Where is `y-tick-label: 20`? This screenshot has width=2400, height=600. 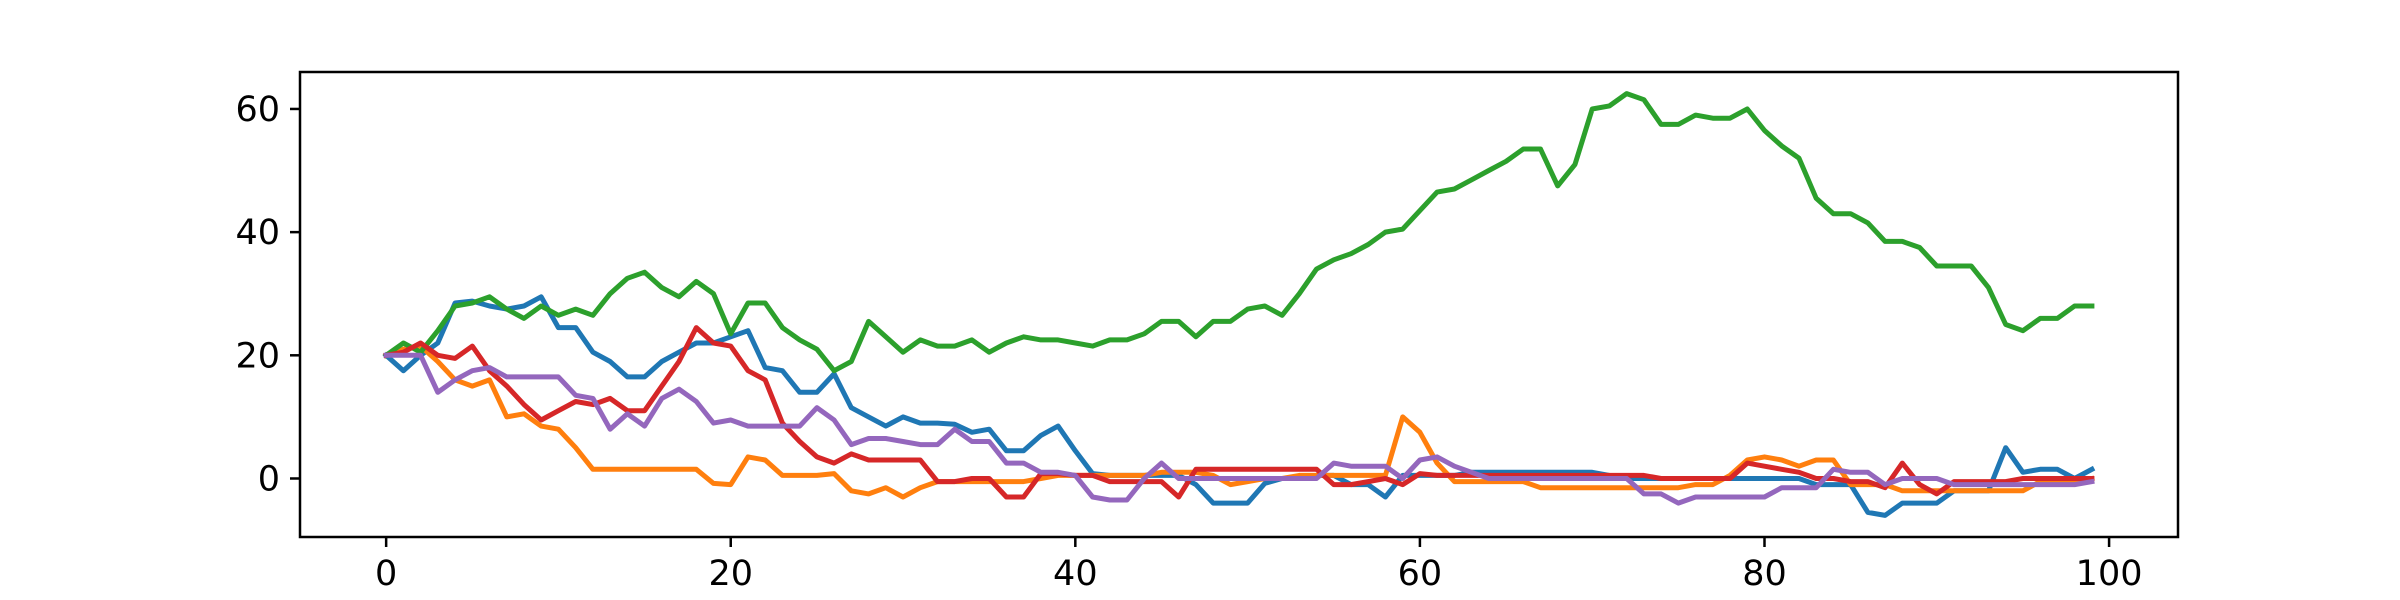
y-tick-label: 20 is located at coordinates (257, 356).